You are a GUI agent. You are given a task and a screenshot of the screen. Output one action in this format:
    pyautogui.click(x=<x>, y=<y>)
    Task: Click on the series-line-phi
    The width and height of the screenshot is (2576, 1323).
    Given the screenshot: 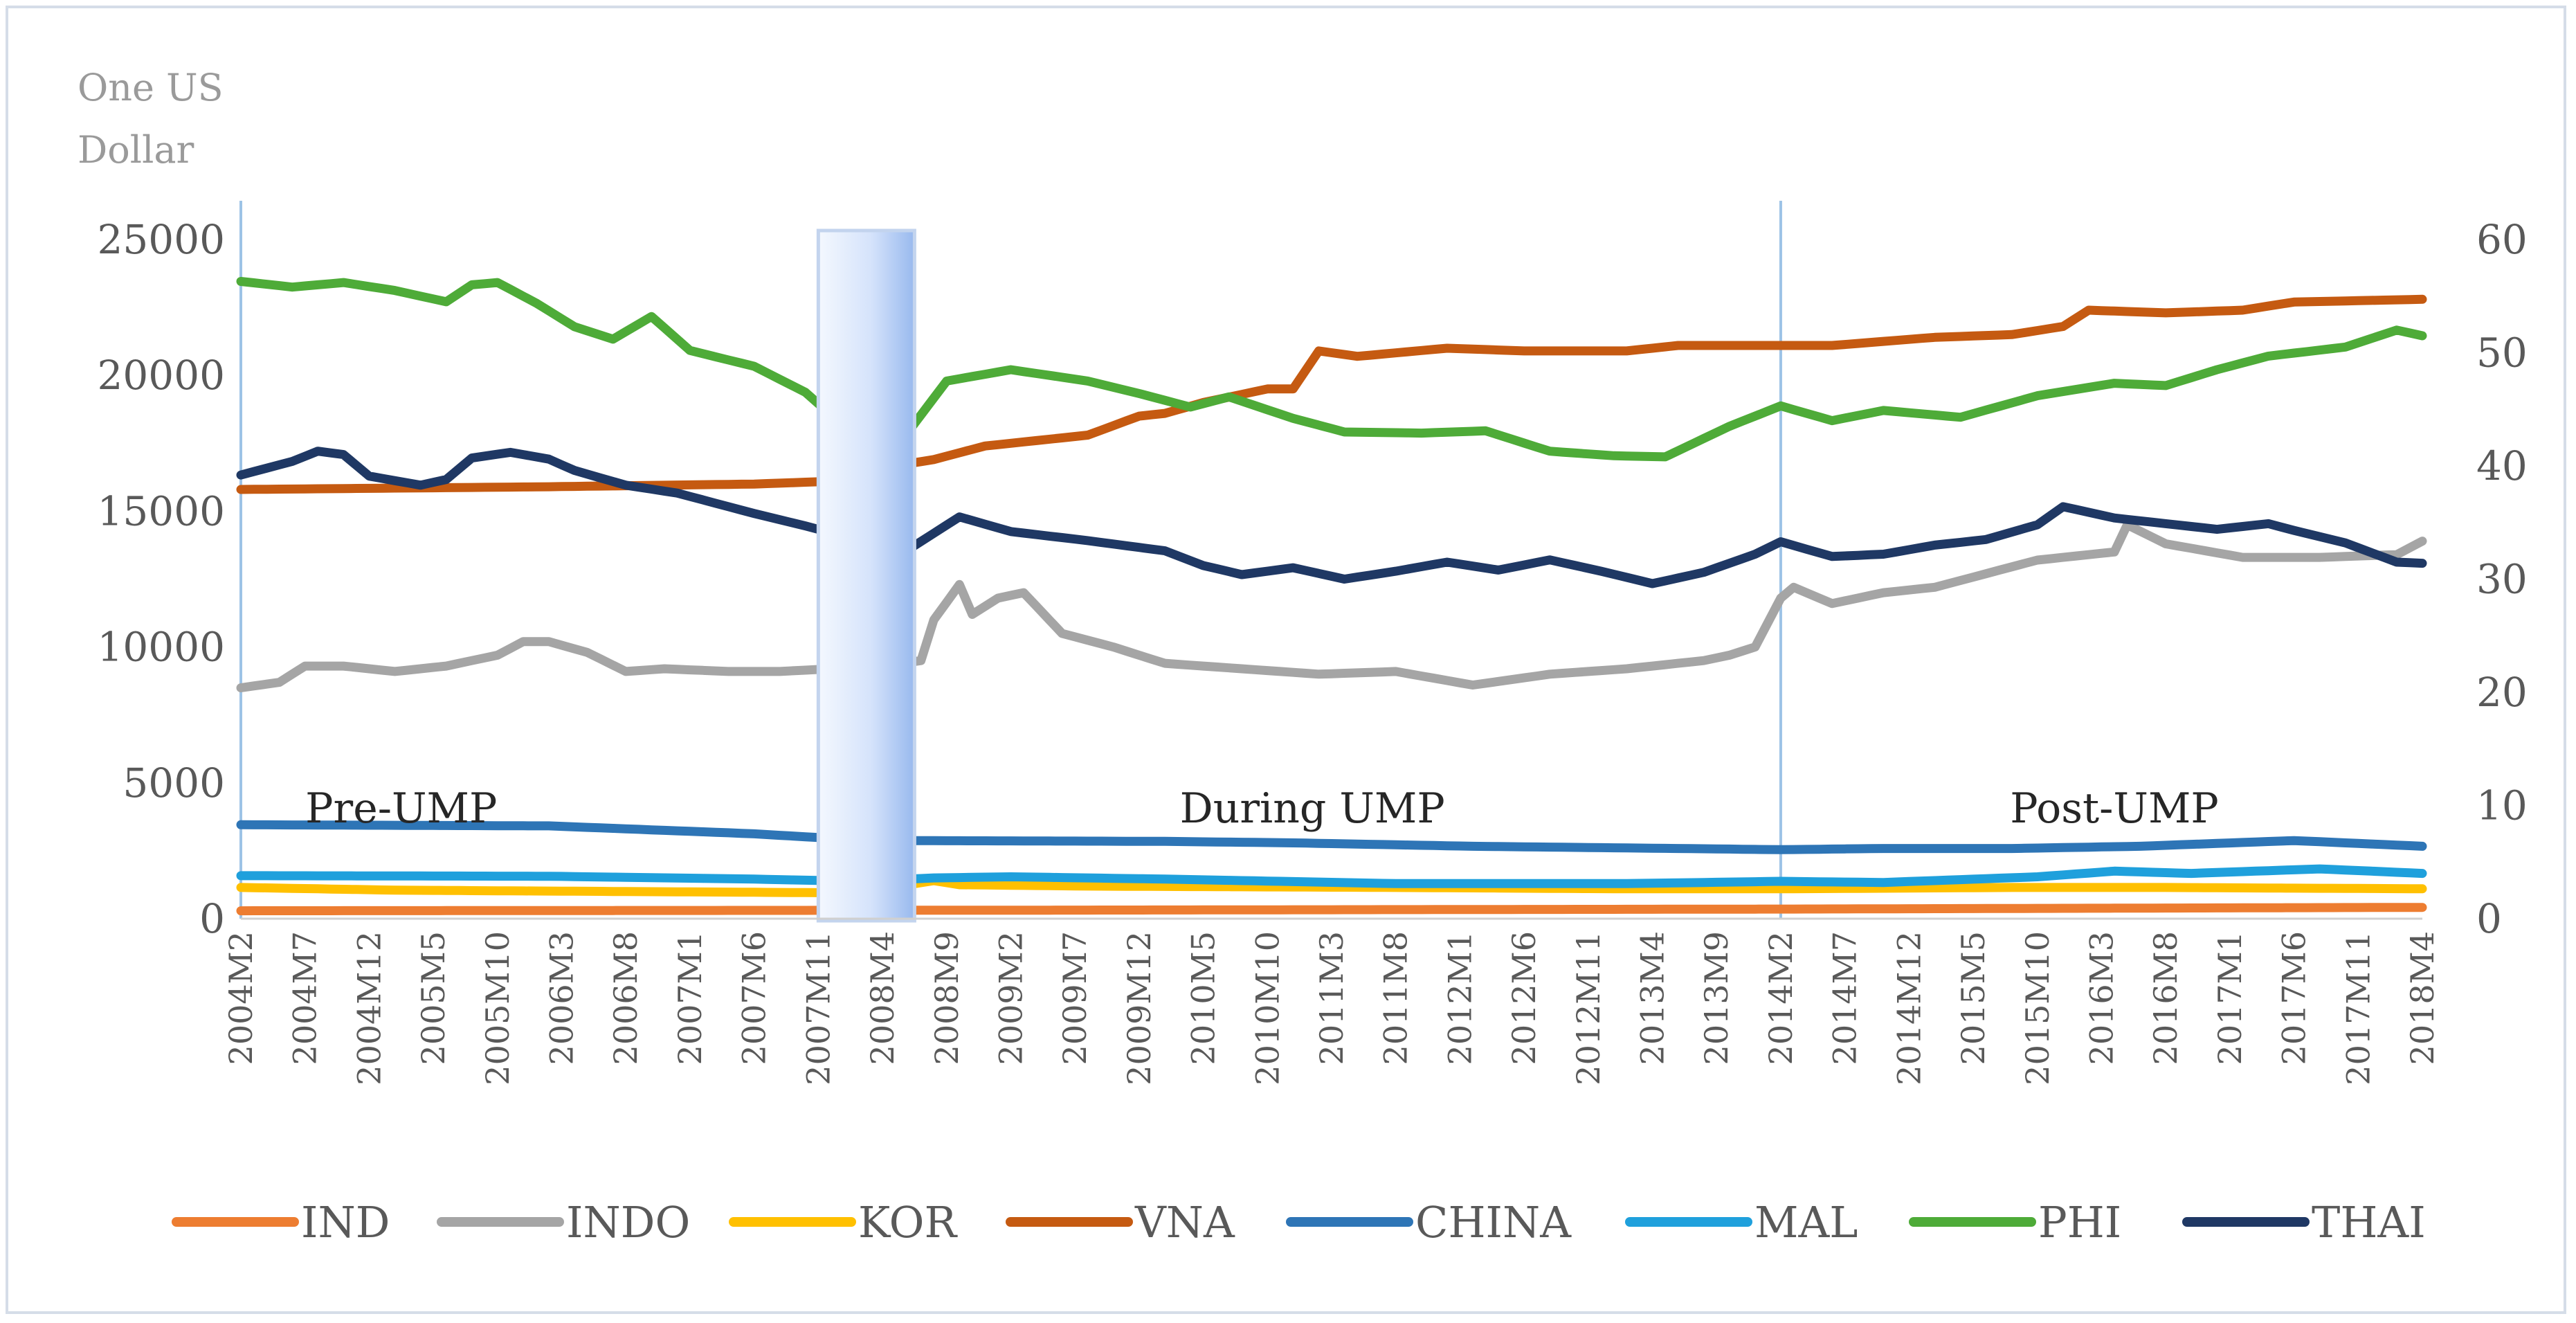 What is the action you would take?
    pyautogui.click(x=1331, y=369)
    